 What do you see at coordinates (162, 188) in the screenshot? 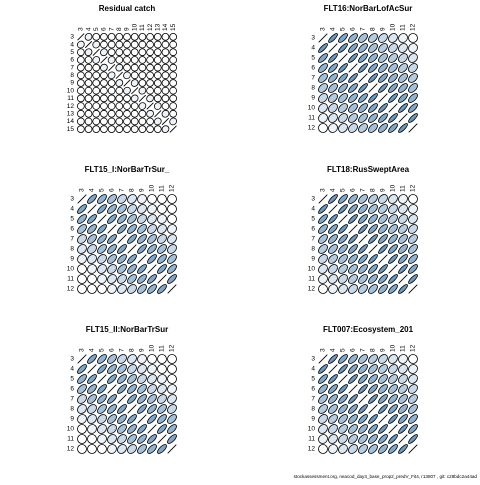
I see `column-label: 11` at bounding box center [162, 188].